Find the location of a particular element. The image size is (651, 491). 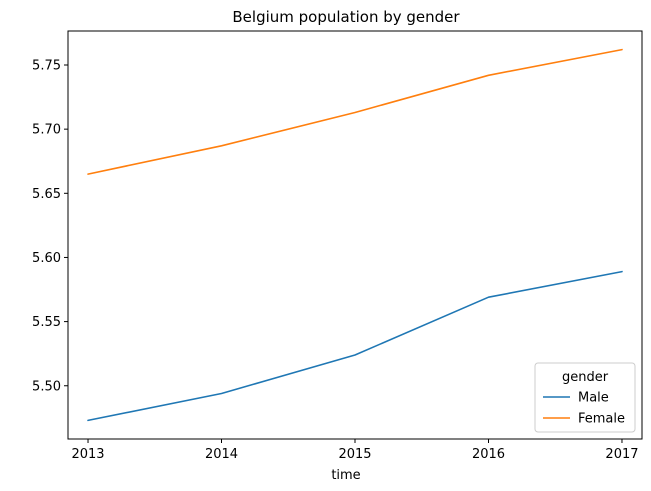

y-tick-label: 5.70 is located at coordinates (46, 130).